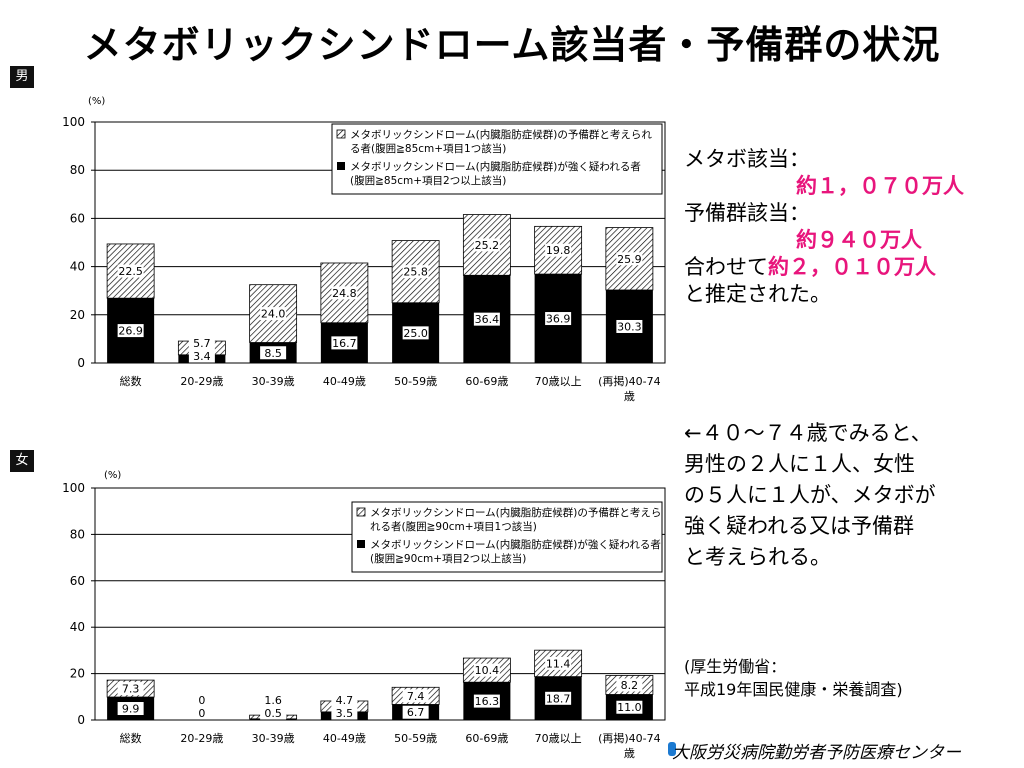 This screenshot has width=1024, height=768. What do you see at coordinates (273, 353) in the screenshot?
I see `data-label-solid: 8.5` at bounding box center [273, 353].